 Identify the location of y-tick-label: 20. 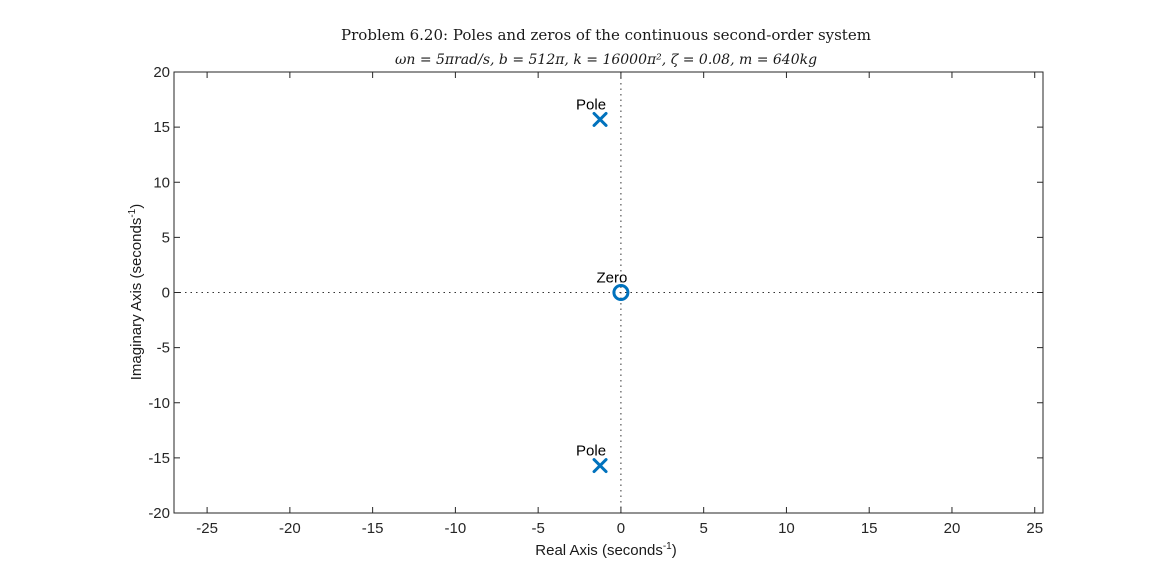
(161, 72).